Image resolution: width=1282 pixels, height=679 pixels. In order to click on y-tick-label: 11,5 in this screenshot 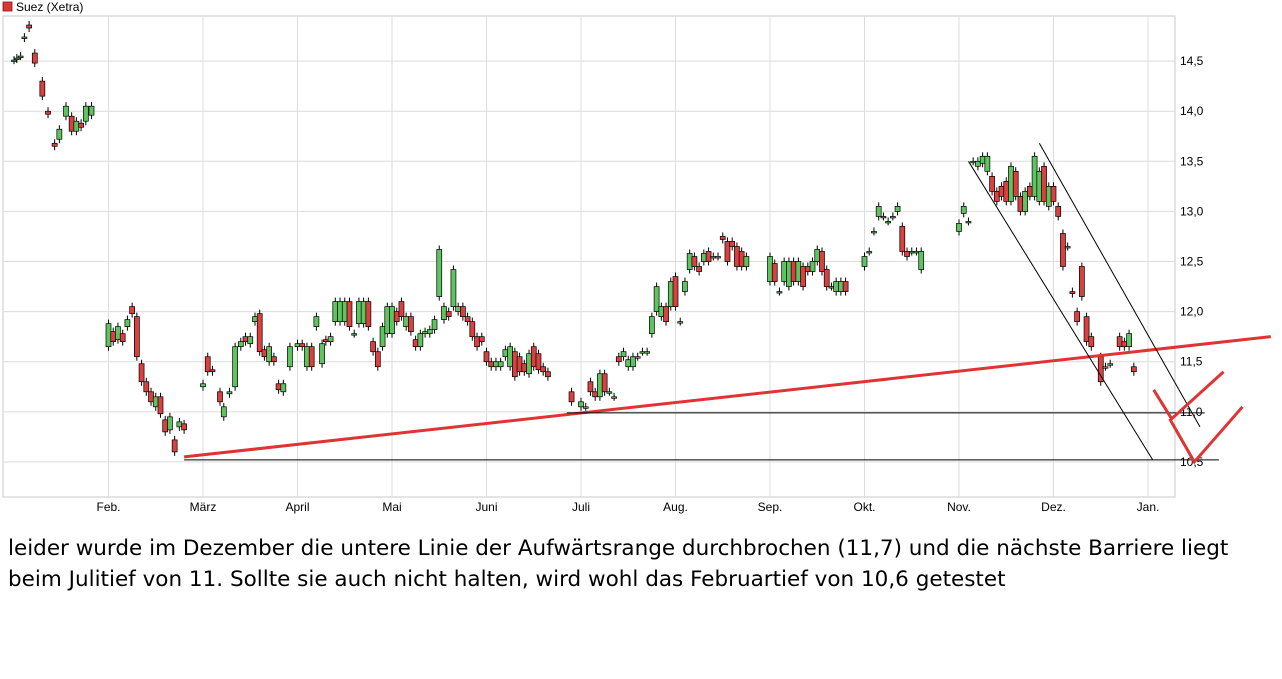, I will do `click(1191, 362)`.